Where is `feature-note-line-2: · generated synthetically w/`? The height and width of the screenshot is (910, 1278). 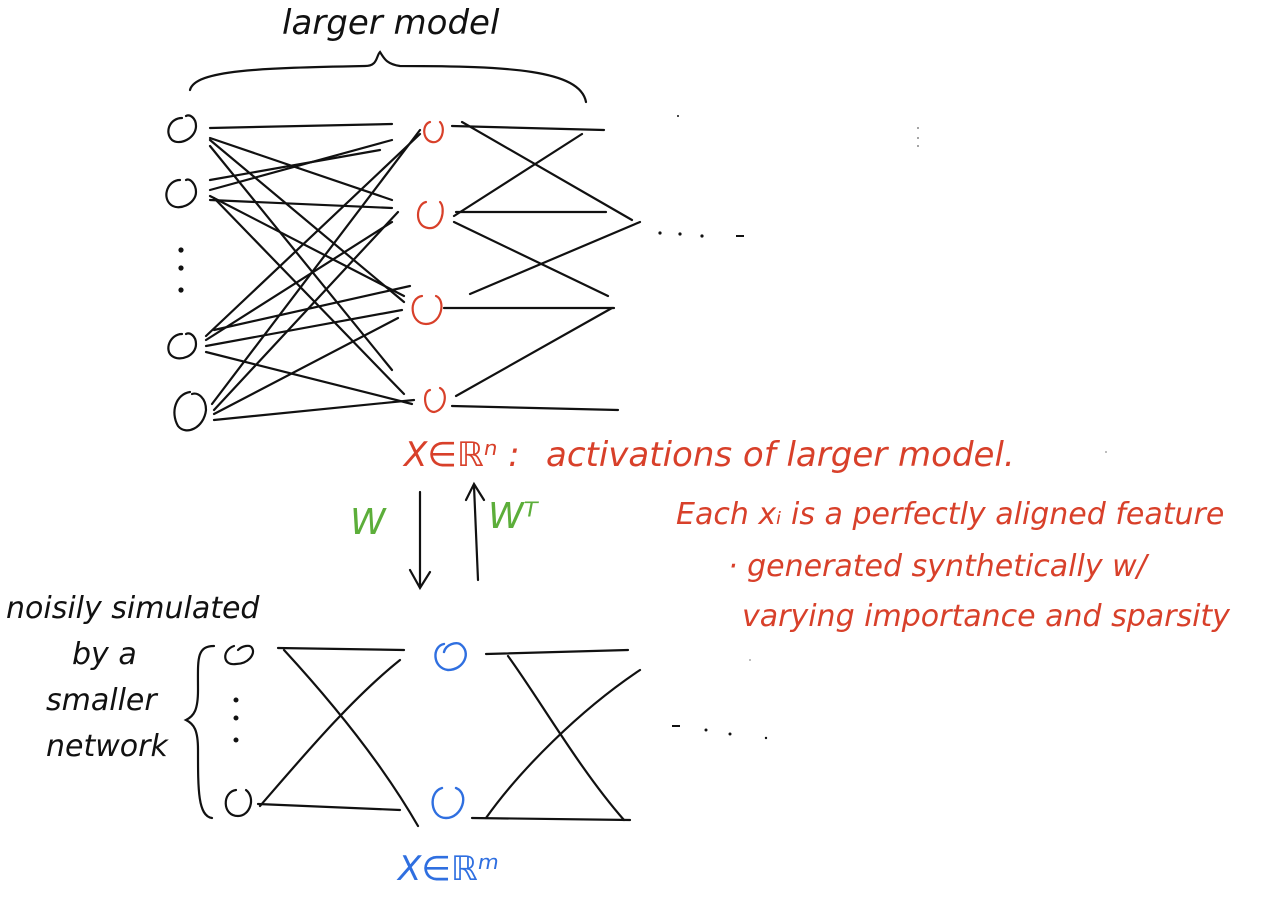 feature-note-line-2: · generated synthetically w/ is located at coordinates (937, 566).